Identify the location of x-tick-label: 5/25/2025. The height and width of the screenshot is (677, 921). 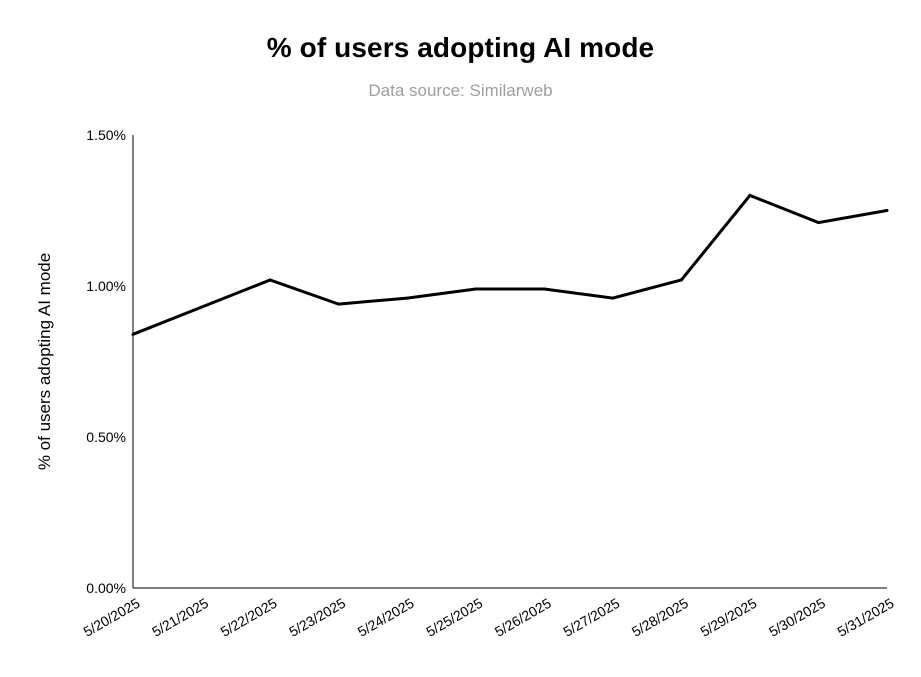
(454, 617).